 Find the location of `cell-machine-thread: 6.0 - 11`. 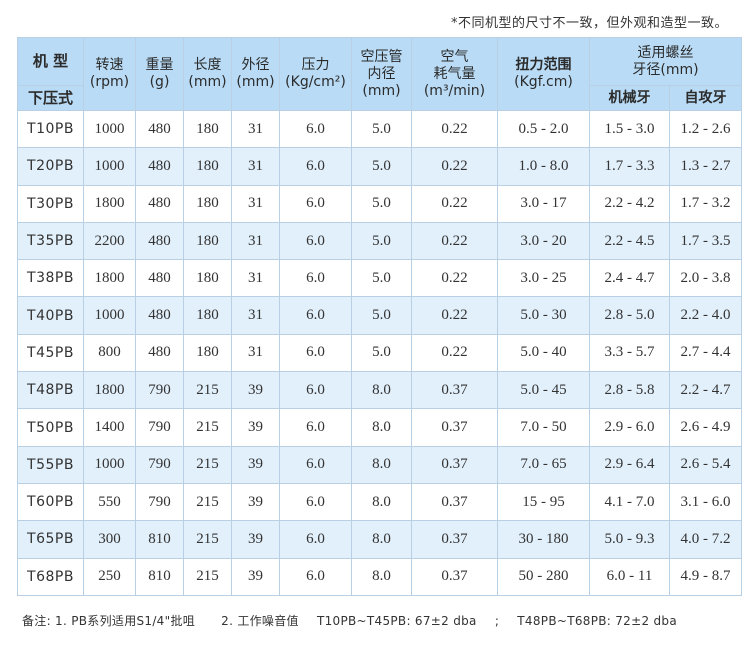

cell-machine-thread: 6.0 - 11 is located at coordinates (629, 576).